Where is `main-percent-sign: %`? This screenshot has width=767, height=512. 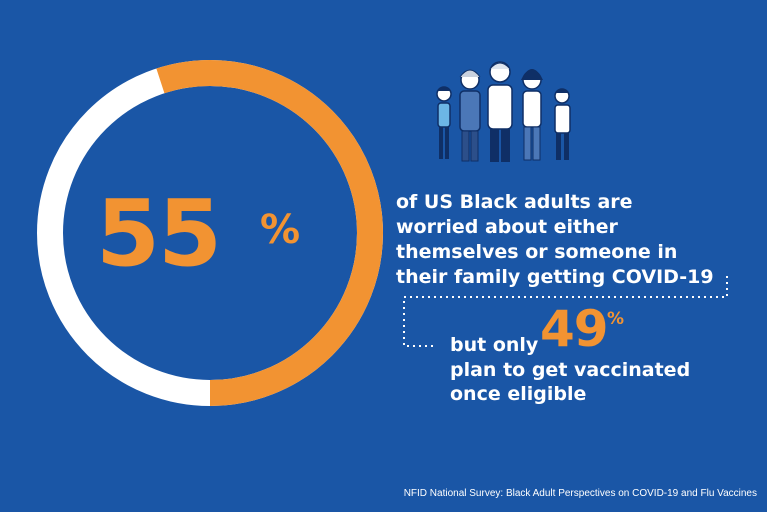 main-percent-sign: % is located at coordinates (280, 230).